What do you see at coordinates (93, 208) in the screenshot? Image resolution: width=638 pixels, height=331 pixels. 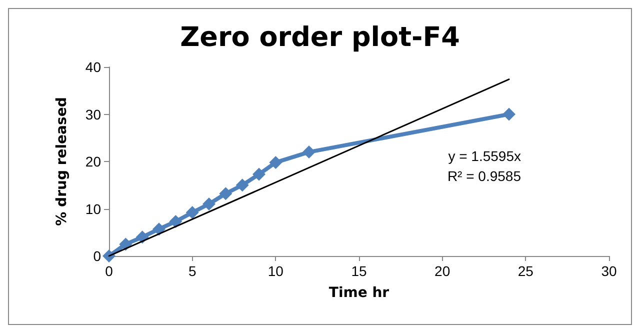 I see `y-tick-label: 10` at bounding box center [93, 208].